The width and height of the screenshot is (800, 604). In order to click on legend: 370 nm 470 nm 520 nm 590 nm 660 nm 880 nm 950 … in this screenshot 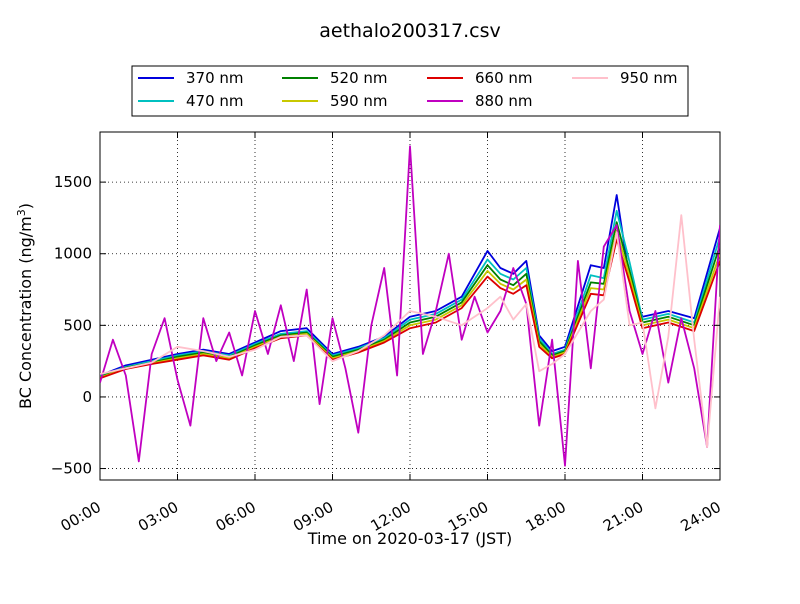, I will do `click(410, 91)`.